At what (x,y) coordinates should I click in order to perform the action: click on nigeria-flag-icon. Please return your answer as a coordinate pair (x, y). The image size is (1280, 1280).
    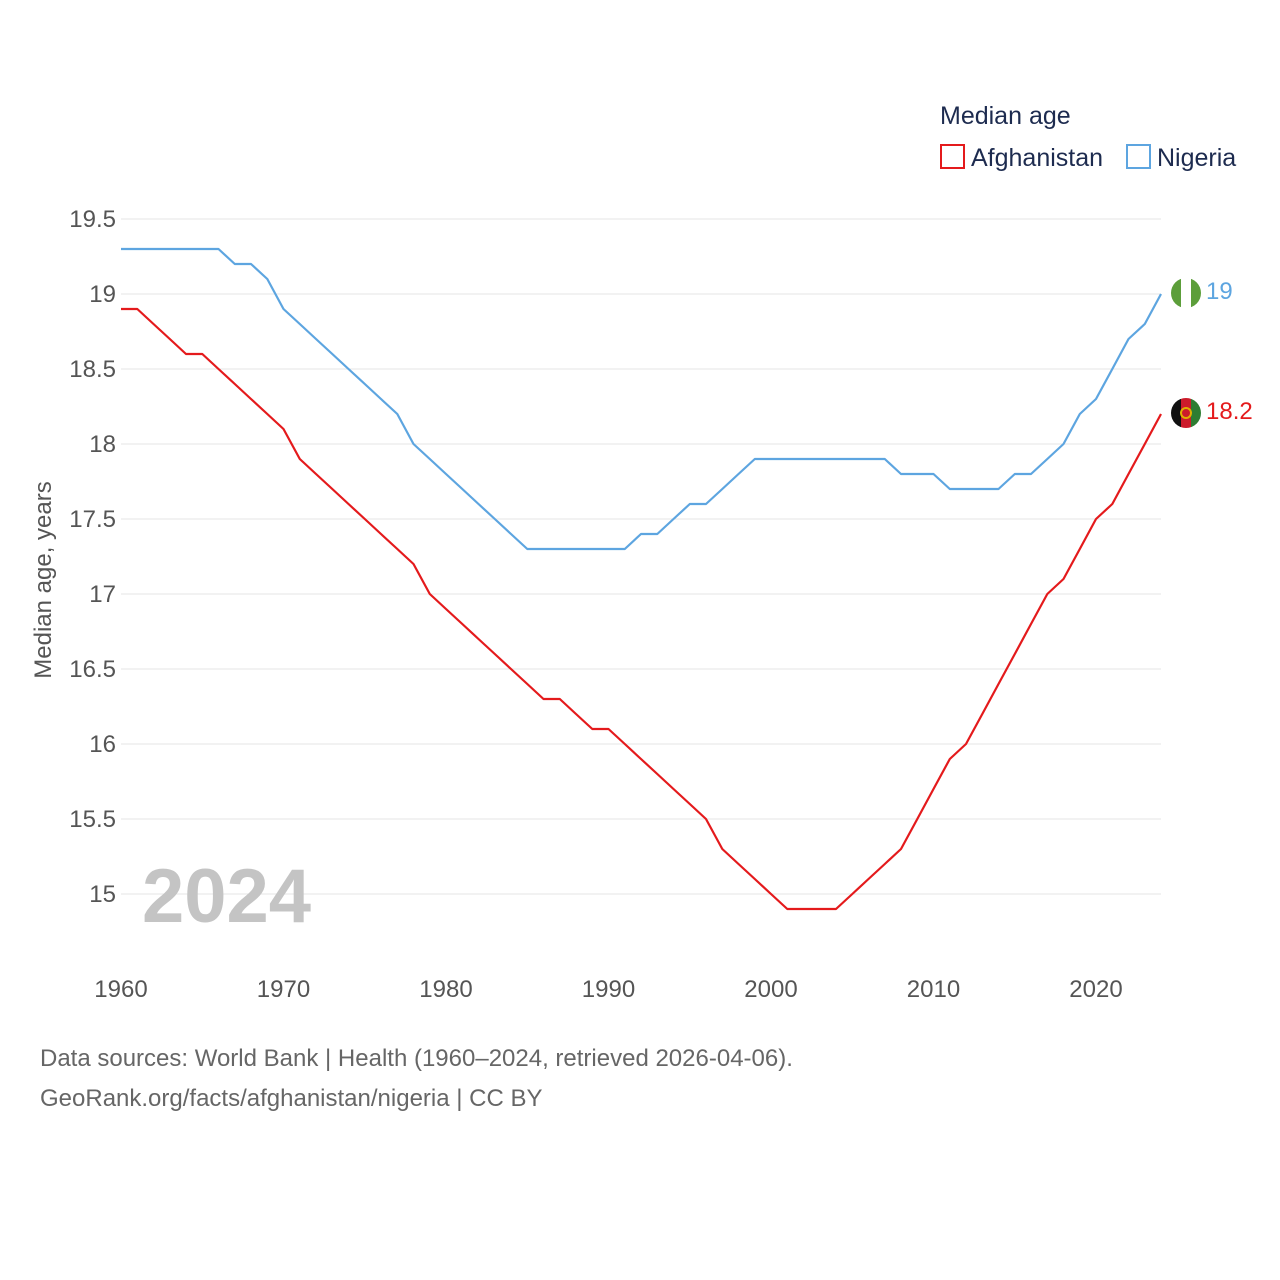
    Looking at the image, I should click on (1186, 293).